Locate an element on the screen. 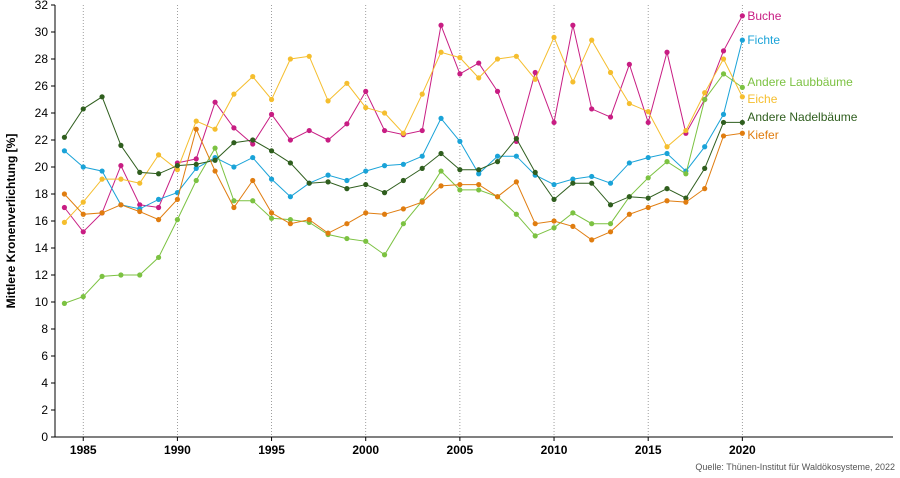  y-tick-label-2: 2 is located at coordinates (44, 410).